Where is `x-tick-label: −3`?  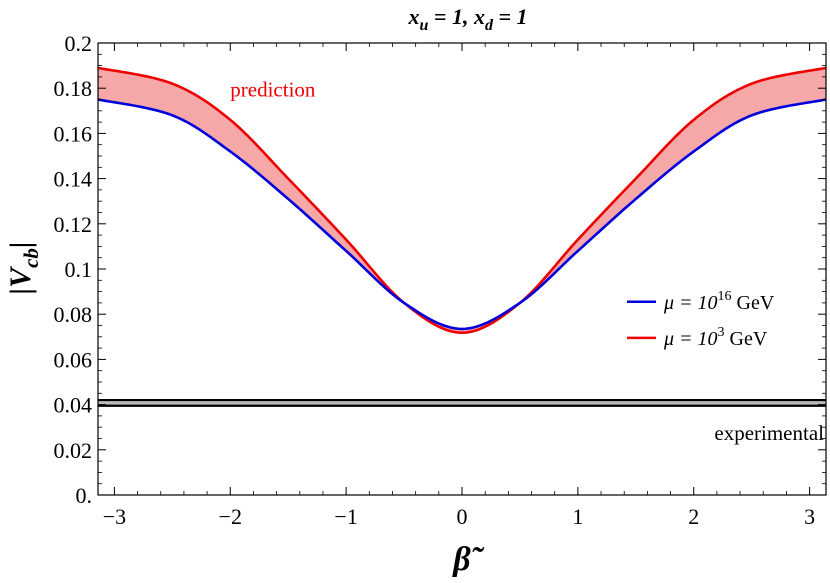
x-tick-label: −3 is located at coordinates (114, 516).